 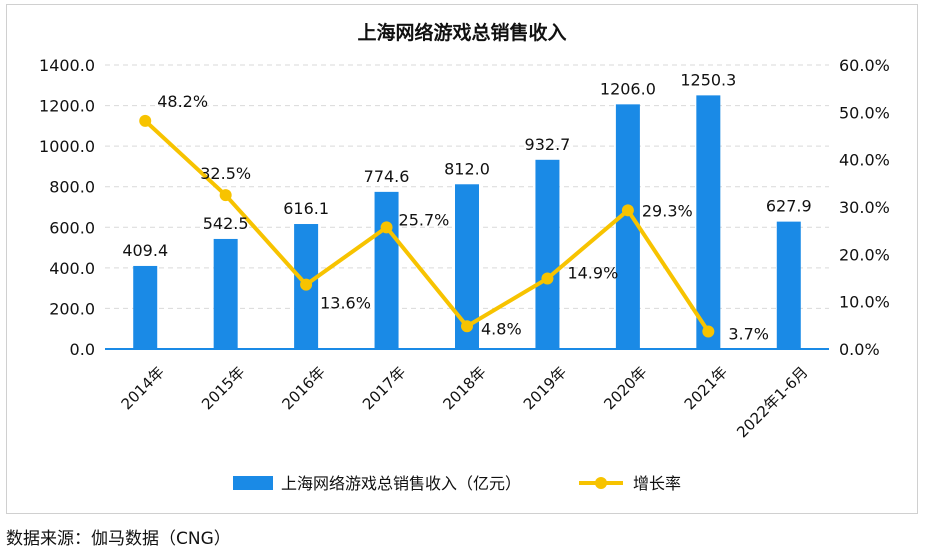 What do you see at coordinates (145, 250) in the screenshot?
I see `bar-value-label: 409.4` at bounding box center [145, 250].